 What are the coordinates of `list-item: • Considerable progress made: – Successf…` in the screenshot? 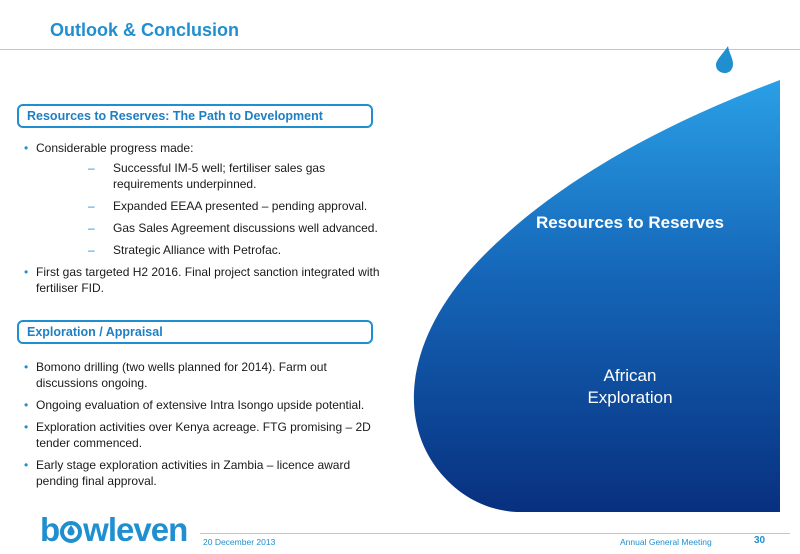 It's located at (207, 199).